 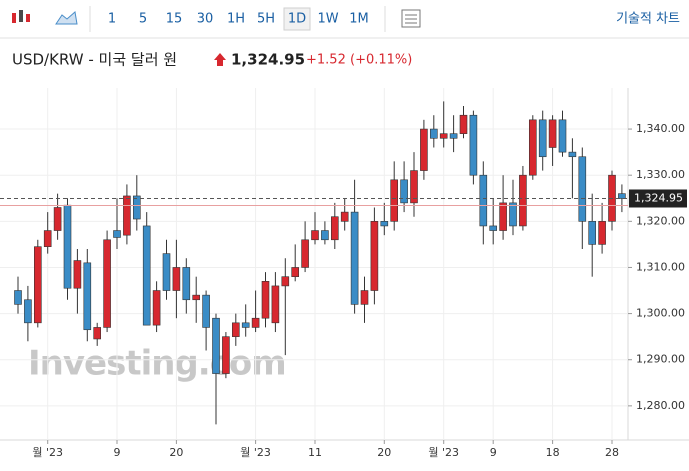 I want to click on interval-button: 1D, so click(x=297, y=19).